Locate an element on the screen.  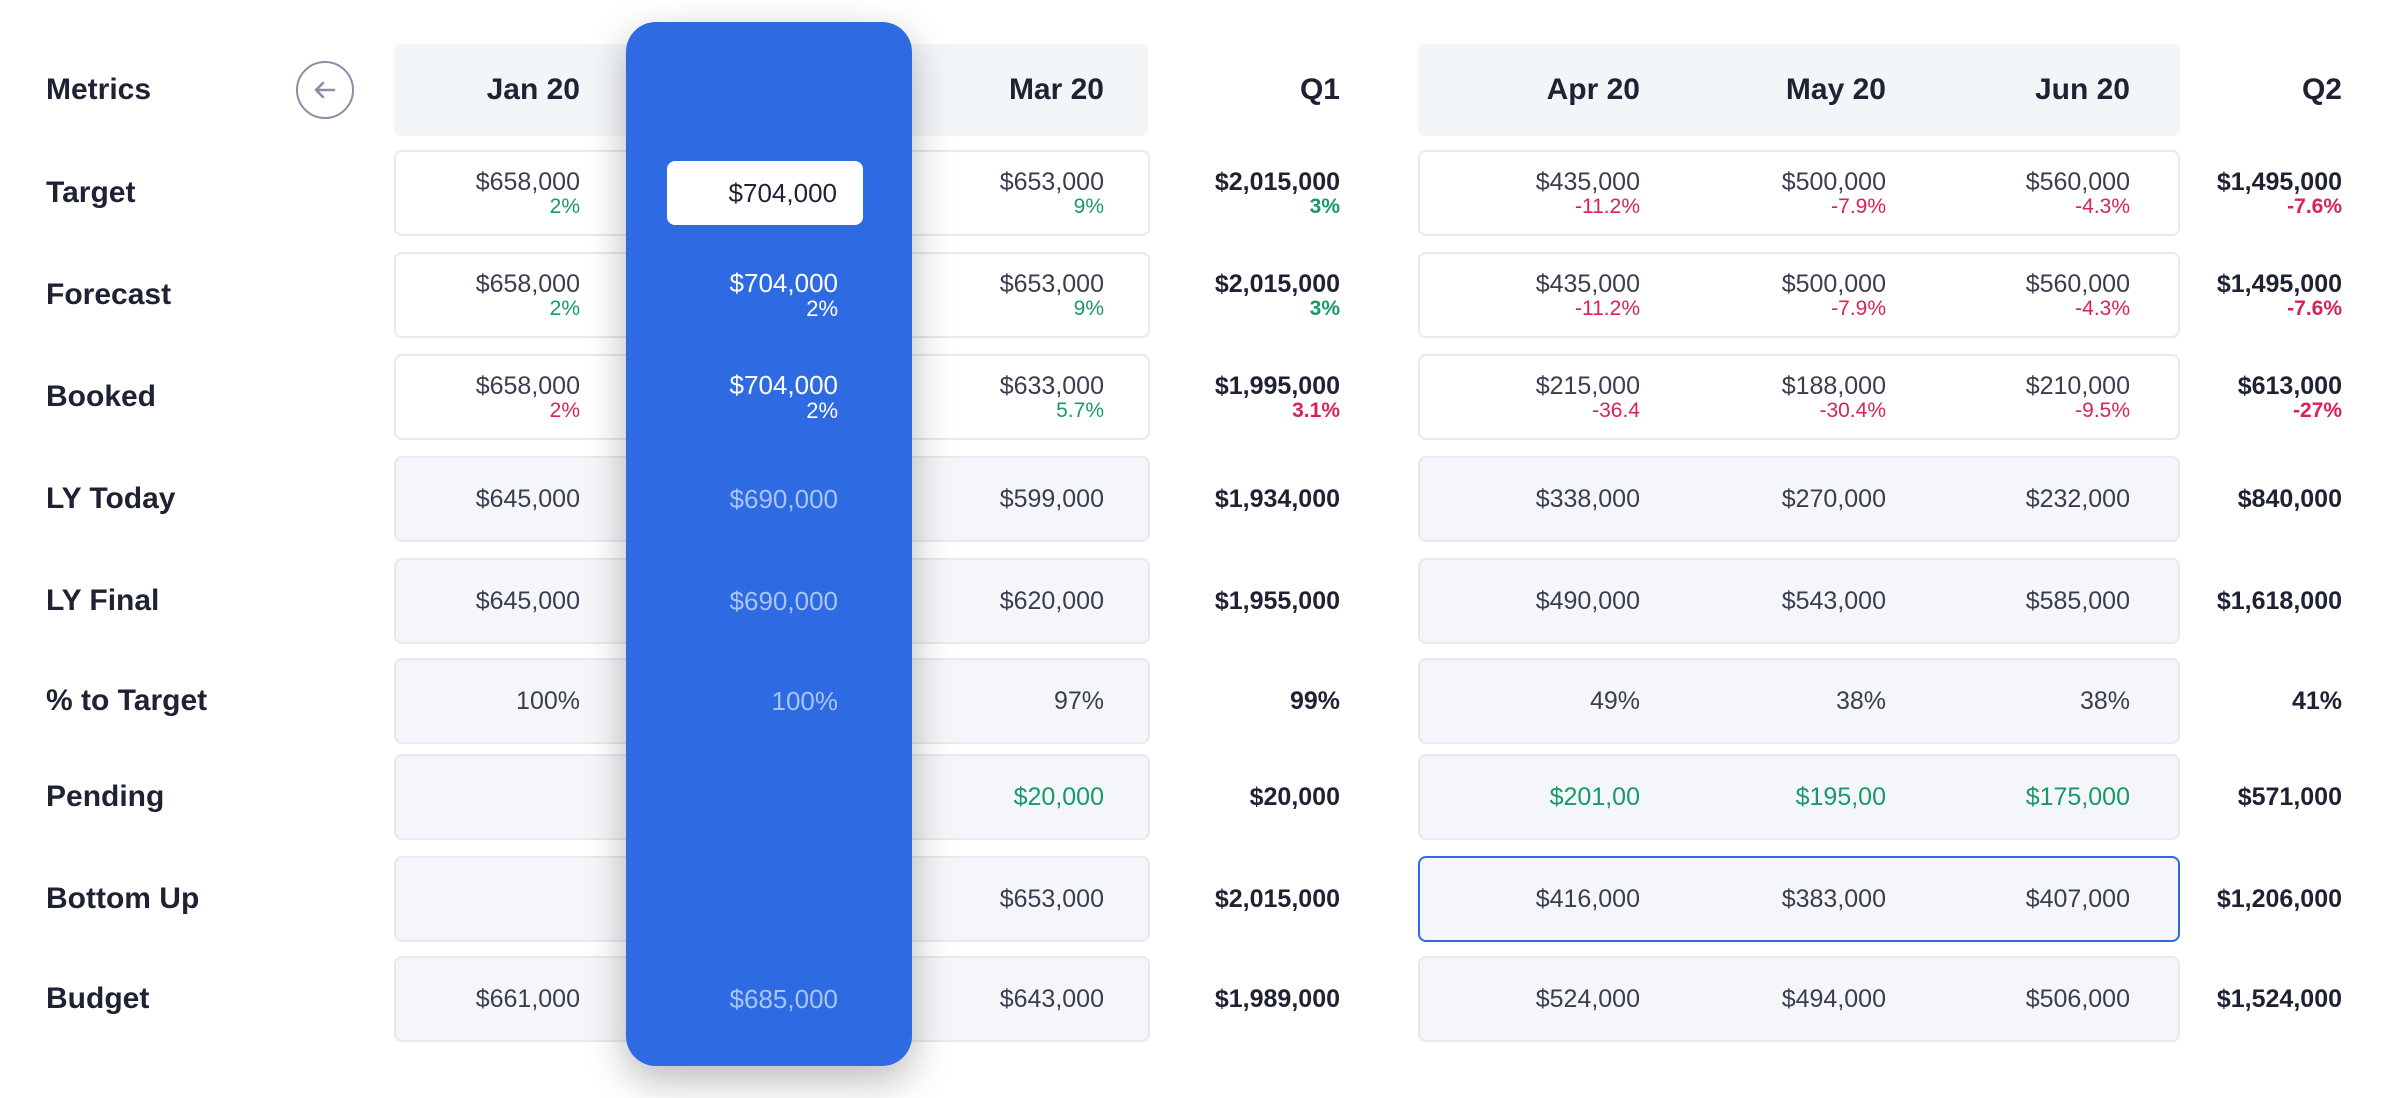
cell-q2: $571,000 is located at coordinates (2232, 797).